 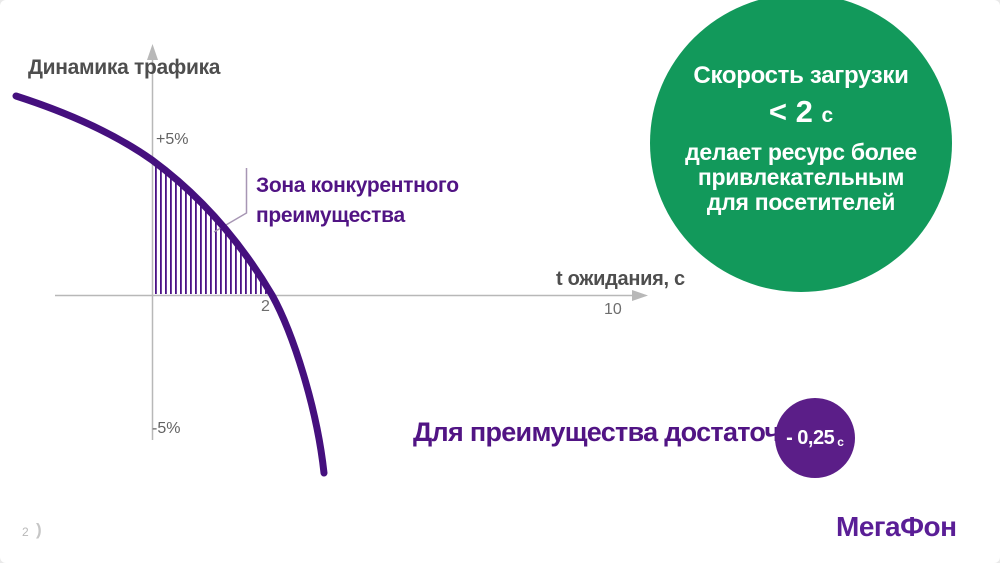 I want to click on bubble-line-1: Скорость загрузки, so click(x=801, y=75).